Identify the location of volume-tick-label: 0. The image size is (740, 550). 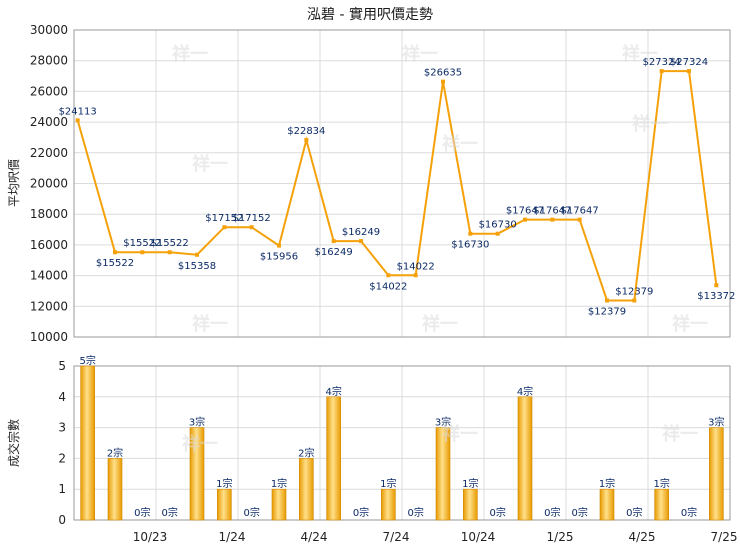
(62, 520).